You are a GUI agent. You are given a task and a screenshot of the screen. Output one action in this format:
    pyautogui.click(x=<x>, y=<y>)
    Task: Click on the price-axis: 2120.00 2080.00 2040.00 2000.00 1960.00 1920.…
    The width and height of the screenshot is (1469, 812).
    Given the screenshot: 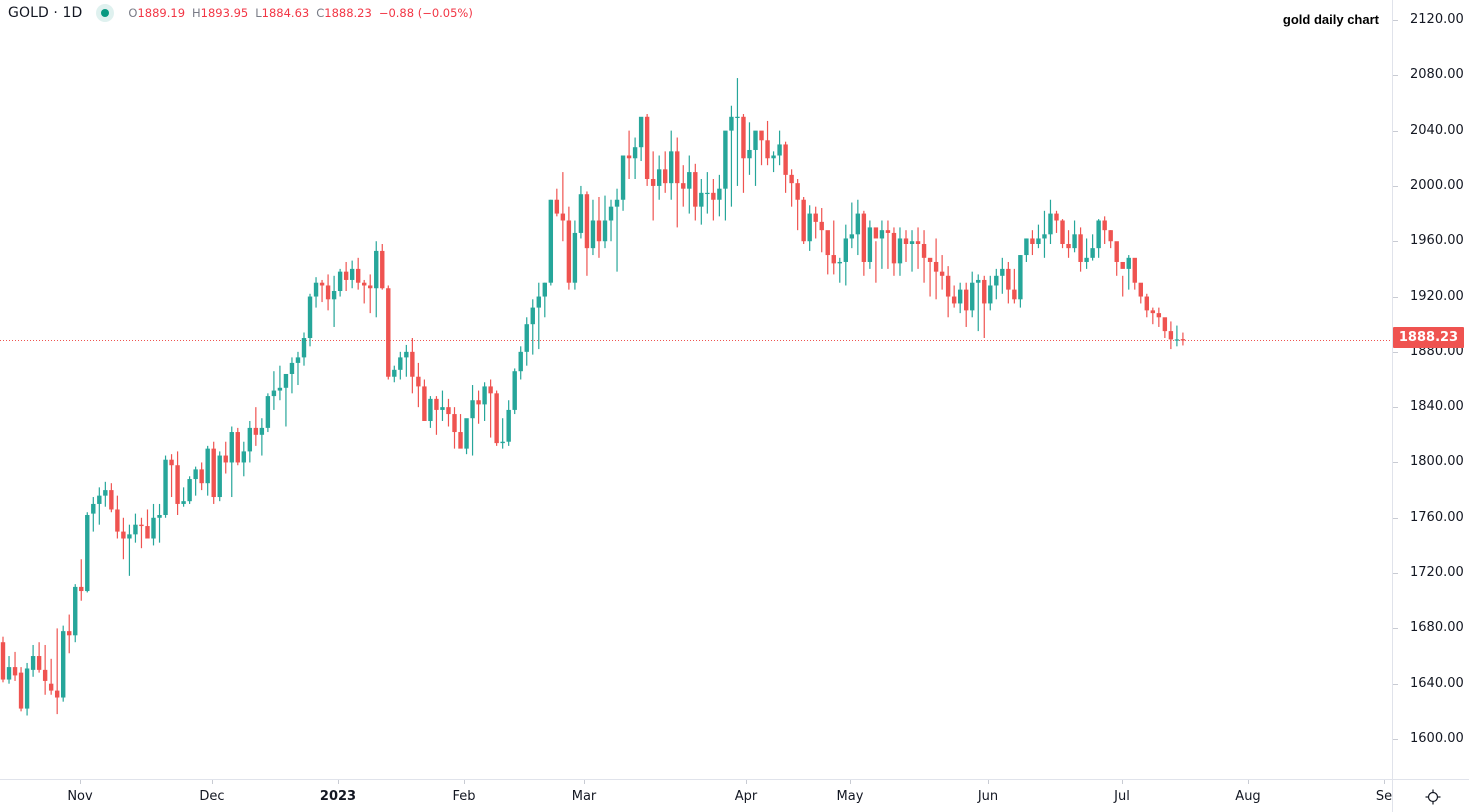 What is the action you would take?
    pyautogui.click(x=1430, y=389)
    